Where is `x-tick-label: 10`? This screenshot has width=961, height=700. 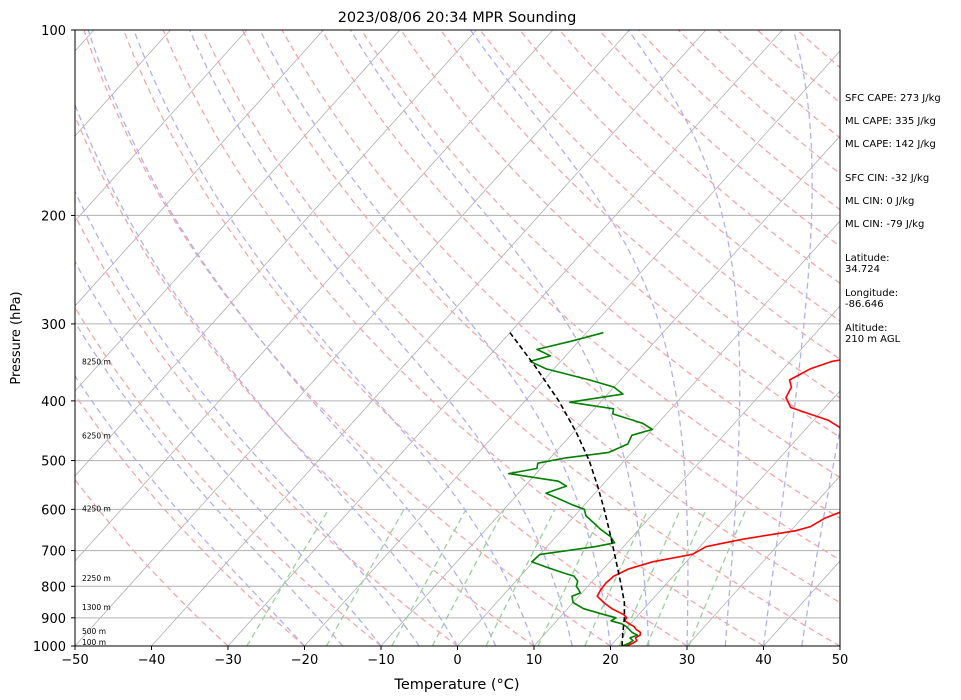
x-tick-label: 10 is located at coordinates (534, 660).